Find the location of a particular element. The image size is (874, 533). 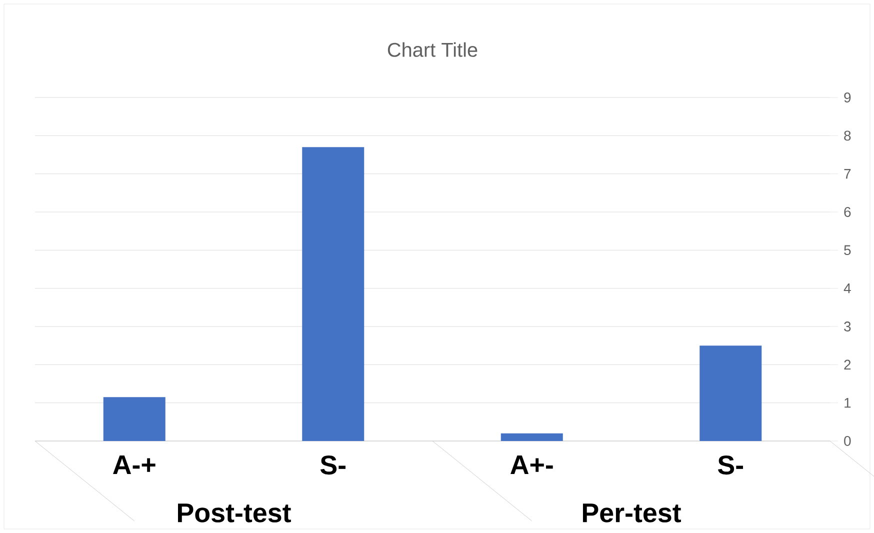

y-tick-label: 4 is located at coordinates (847, 289).